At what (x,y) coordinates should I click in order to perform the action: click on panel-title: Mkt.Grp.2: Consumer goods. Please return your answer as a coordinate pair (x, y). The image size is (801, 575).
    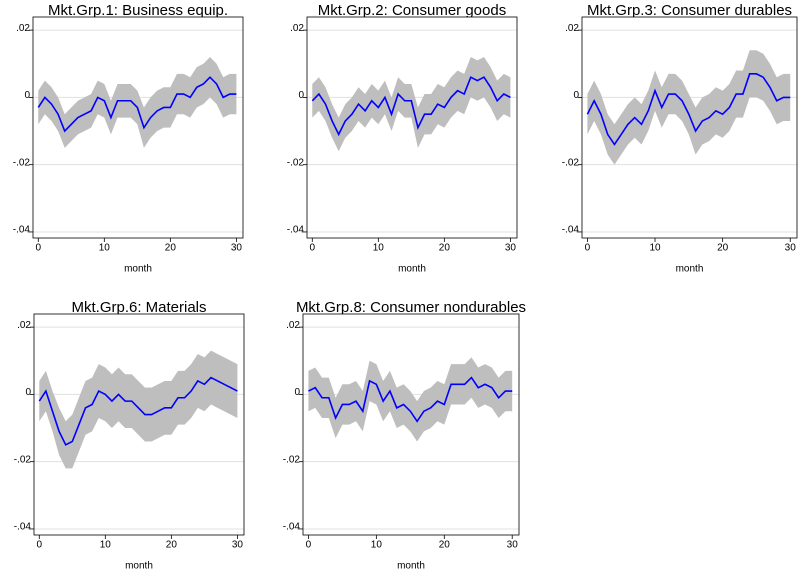
    Looking at the image, I should click on (412, 10).